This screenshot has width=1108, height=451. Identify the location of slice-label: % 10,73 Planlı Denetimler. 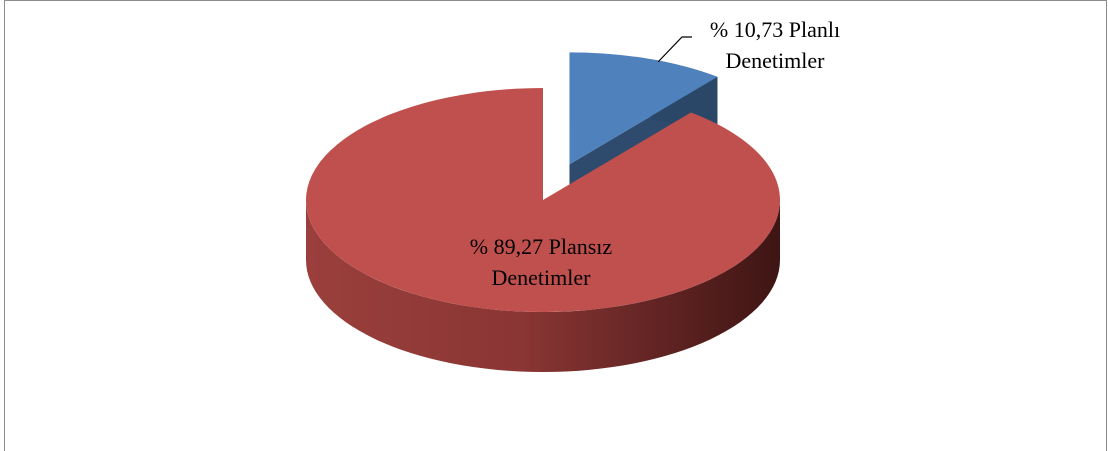
(775, 45).